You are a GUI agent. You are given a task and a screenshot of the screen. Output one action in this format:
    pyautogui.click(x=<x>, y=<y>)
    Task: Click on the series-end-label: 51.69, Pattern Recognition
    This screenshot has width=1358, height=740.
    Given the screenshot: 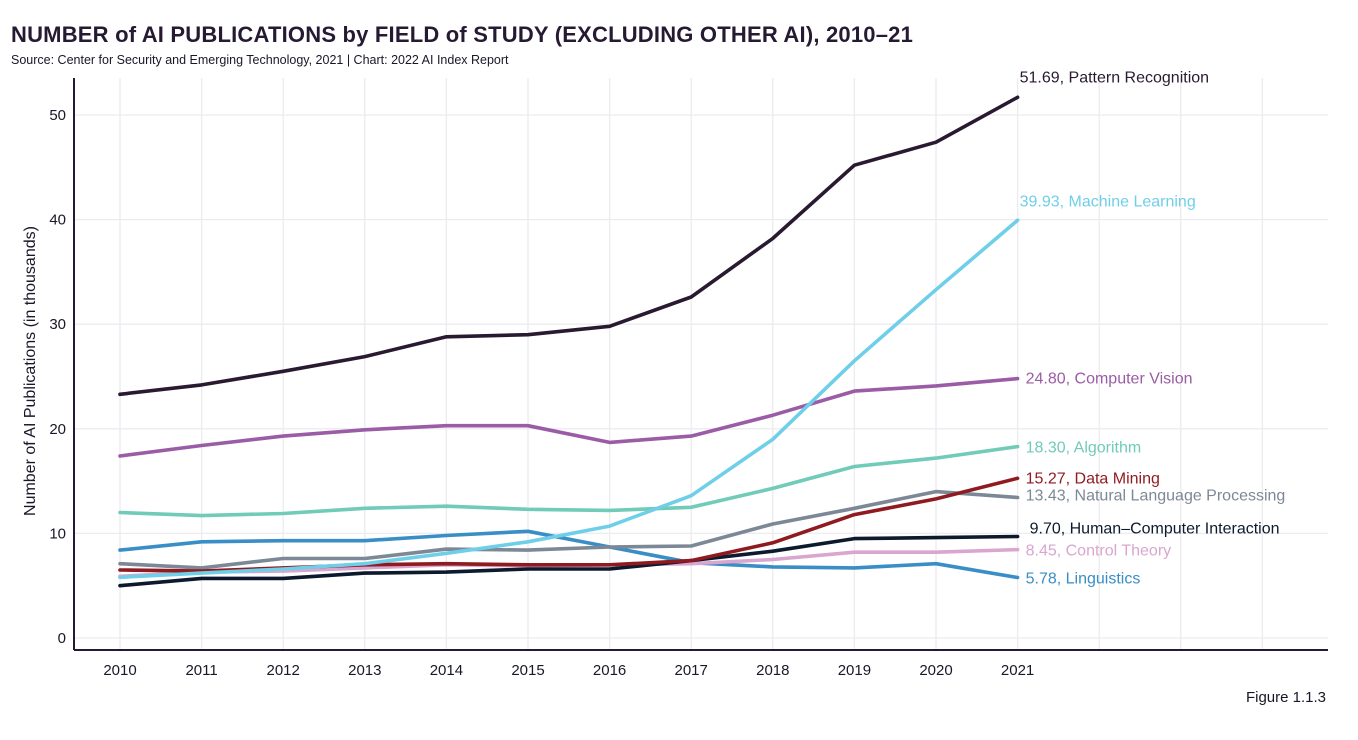 What is the action you would take?
    pyautogui.click(x=1114, y=77)
    